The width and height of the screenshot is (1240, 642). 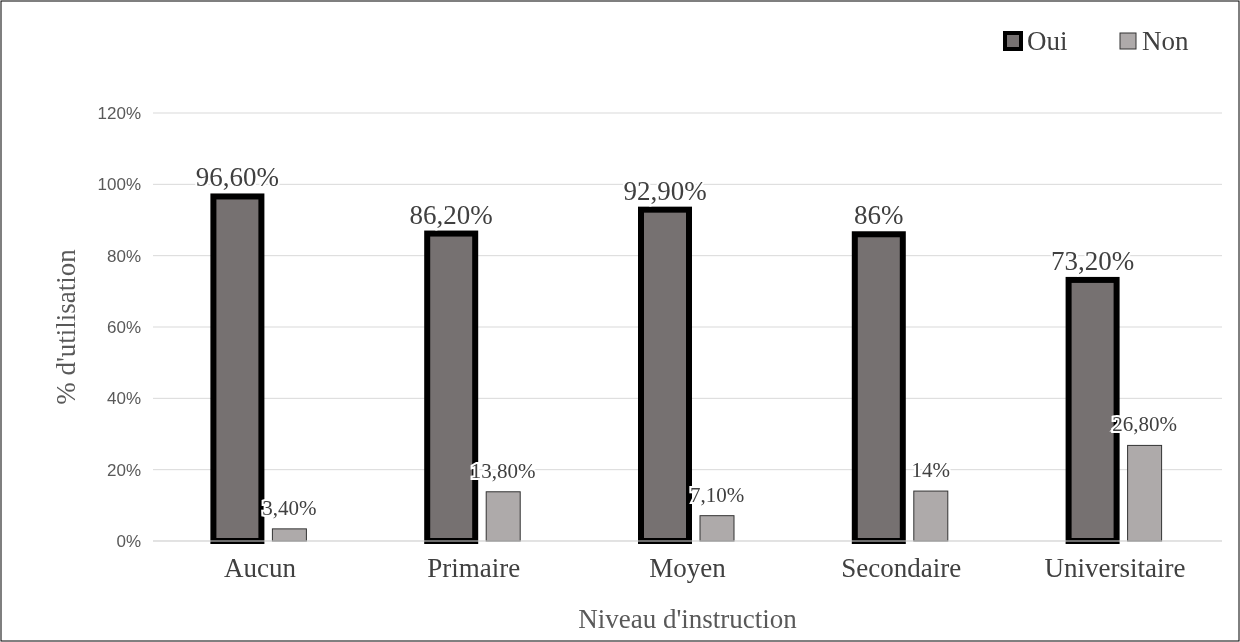 I want to click on legend-label: Non, so click(x=1165, y=41).